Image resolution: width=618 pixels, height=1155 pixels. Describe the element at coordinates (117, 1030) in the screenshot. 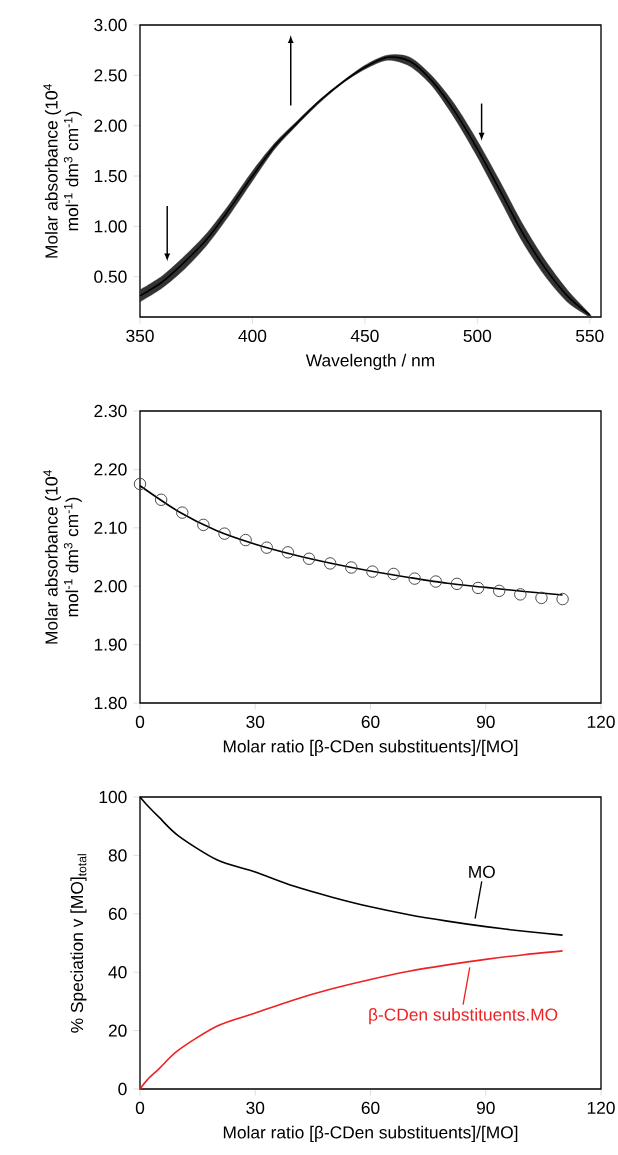

I see `y-tick-label: 20` at that location.